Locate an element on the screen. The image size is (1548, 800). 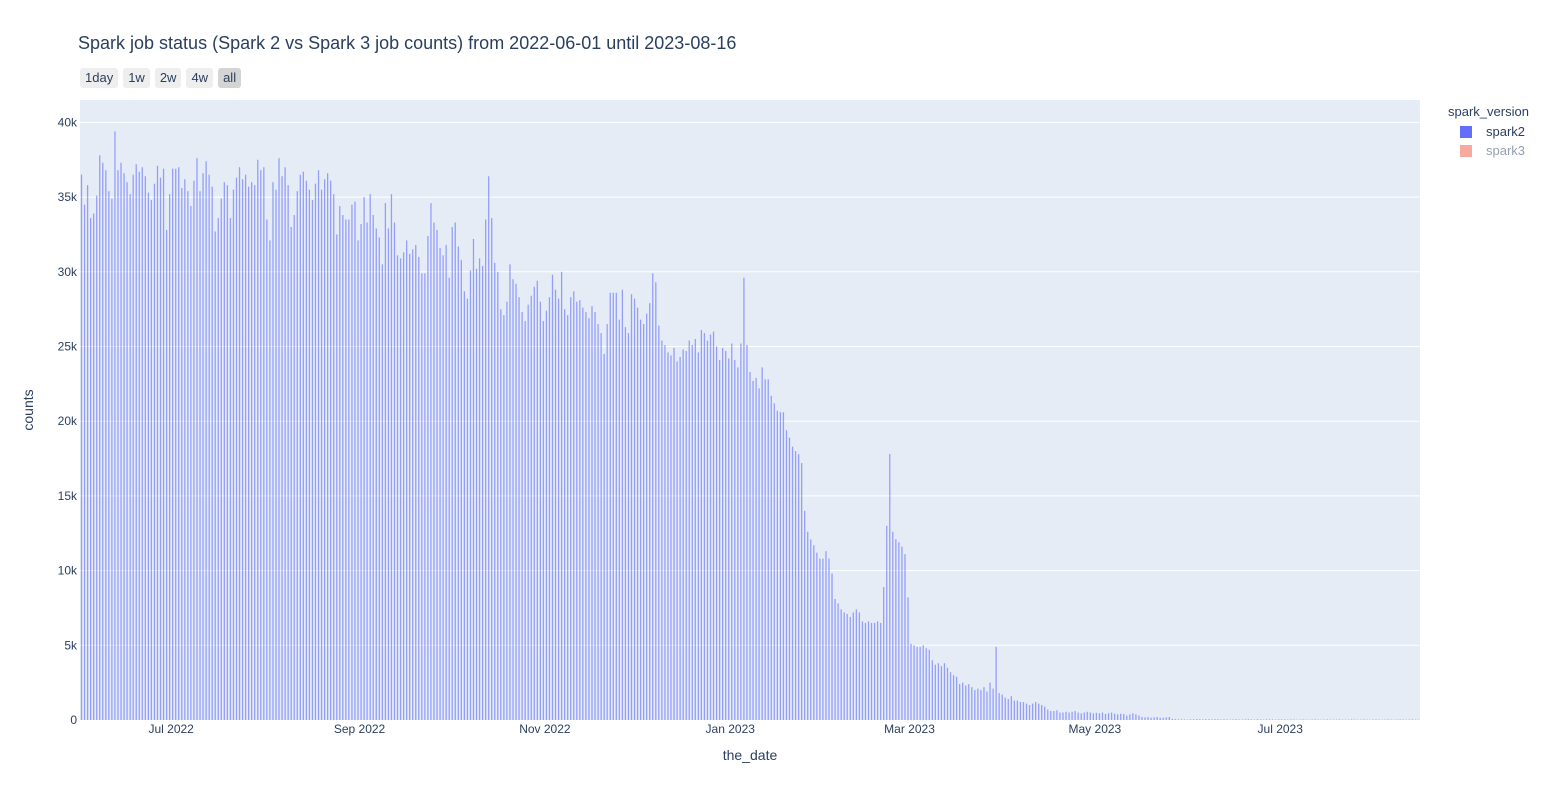
range-button-1w: 1w is located at coordinates (136, 78).